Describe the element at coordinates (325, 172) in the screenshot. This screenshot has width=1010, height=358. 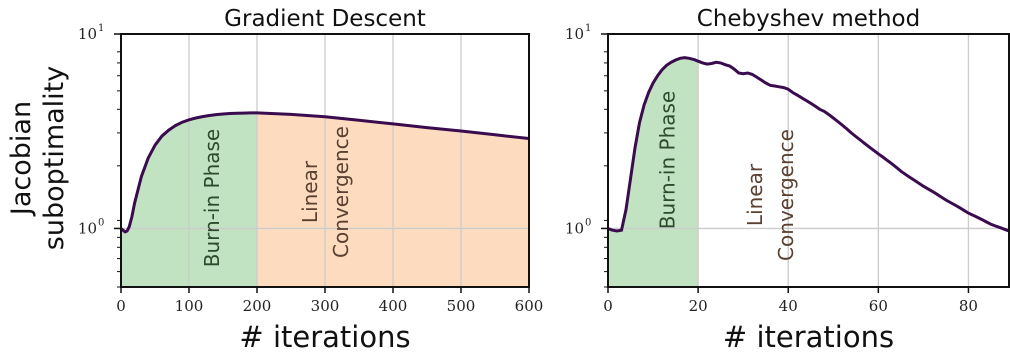
I see `series-line` at that location.